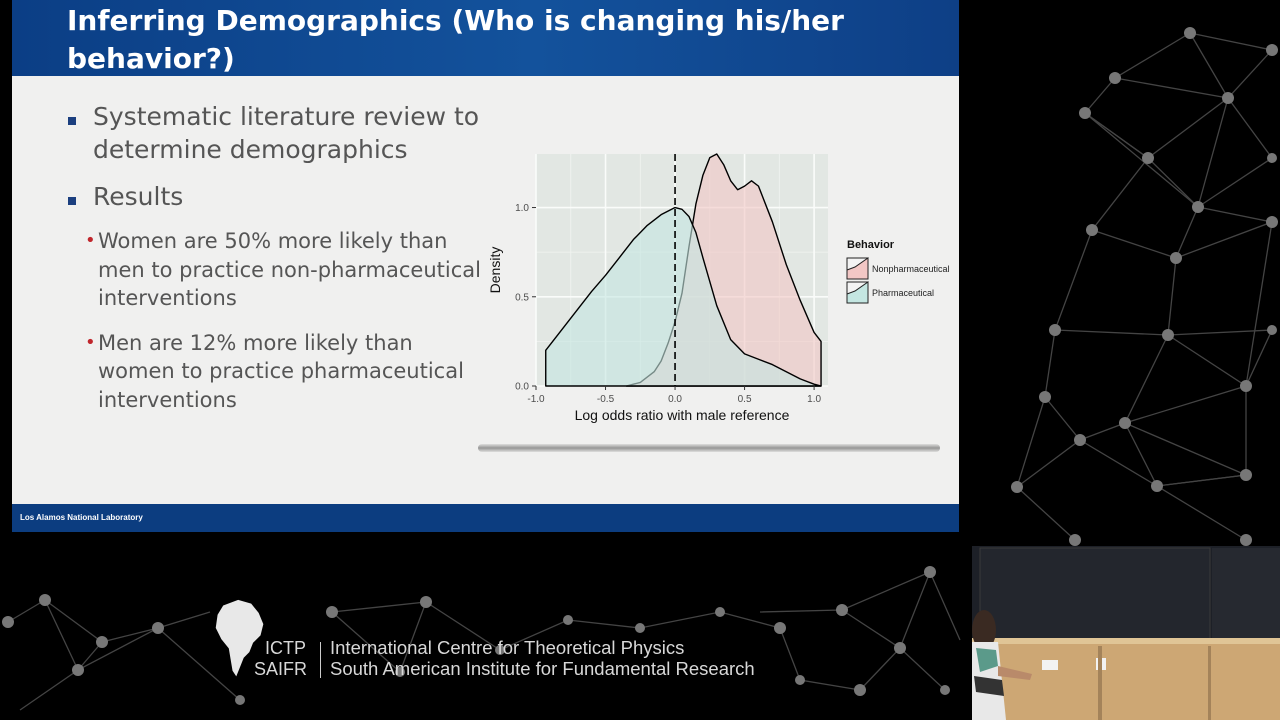 The height and width of the screenshot is (720, 1280). What do you see at coordinates (745, 399) in the screenshot?
I see `x-tick-label: 0.5` at bounding box center [745, 399].